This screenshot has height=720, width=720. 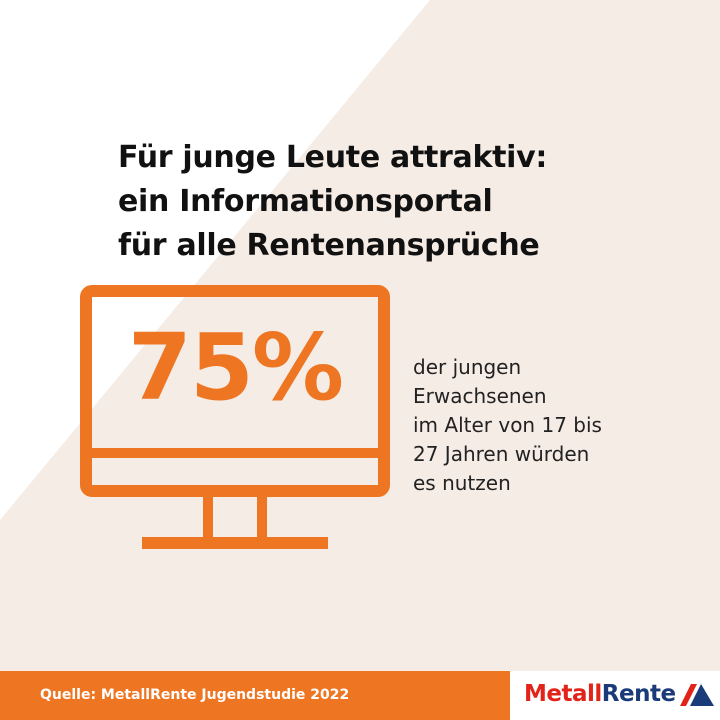 What do you see at coordinates (462, 483) in the screenshot?
I see `description-line-5: es nutzen` at bounding box center [462, 483].